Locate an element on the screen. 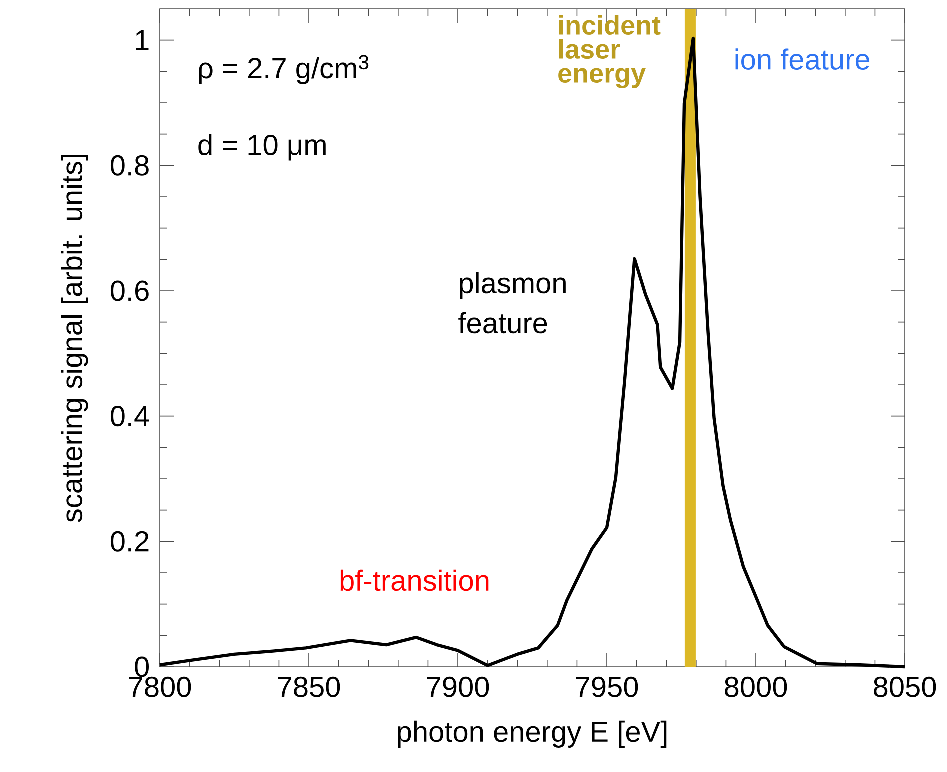 This screenshot has height=772, width=947. y-tick-label: 0.4 is located at coordinates (130, 416).